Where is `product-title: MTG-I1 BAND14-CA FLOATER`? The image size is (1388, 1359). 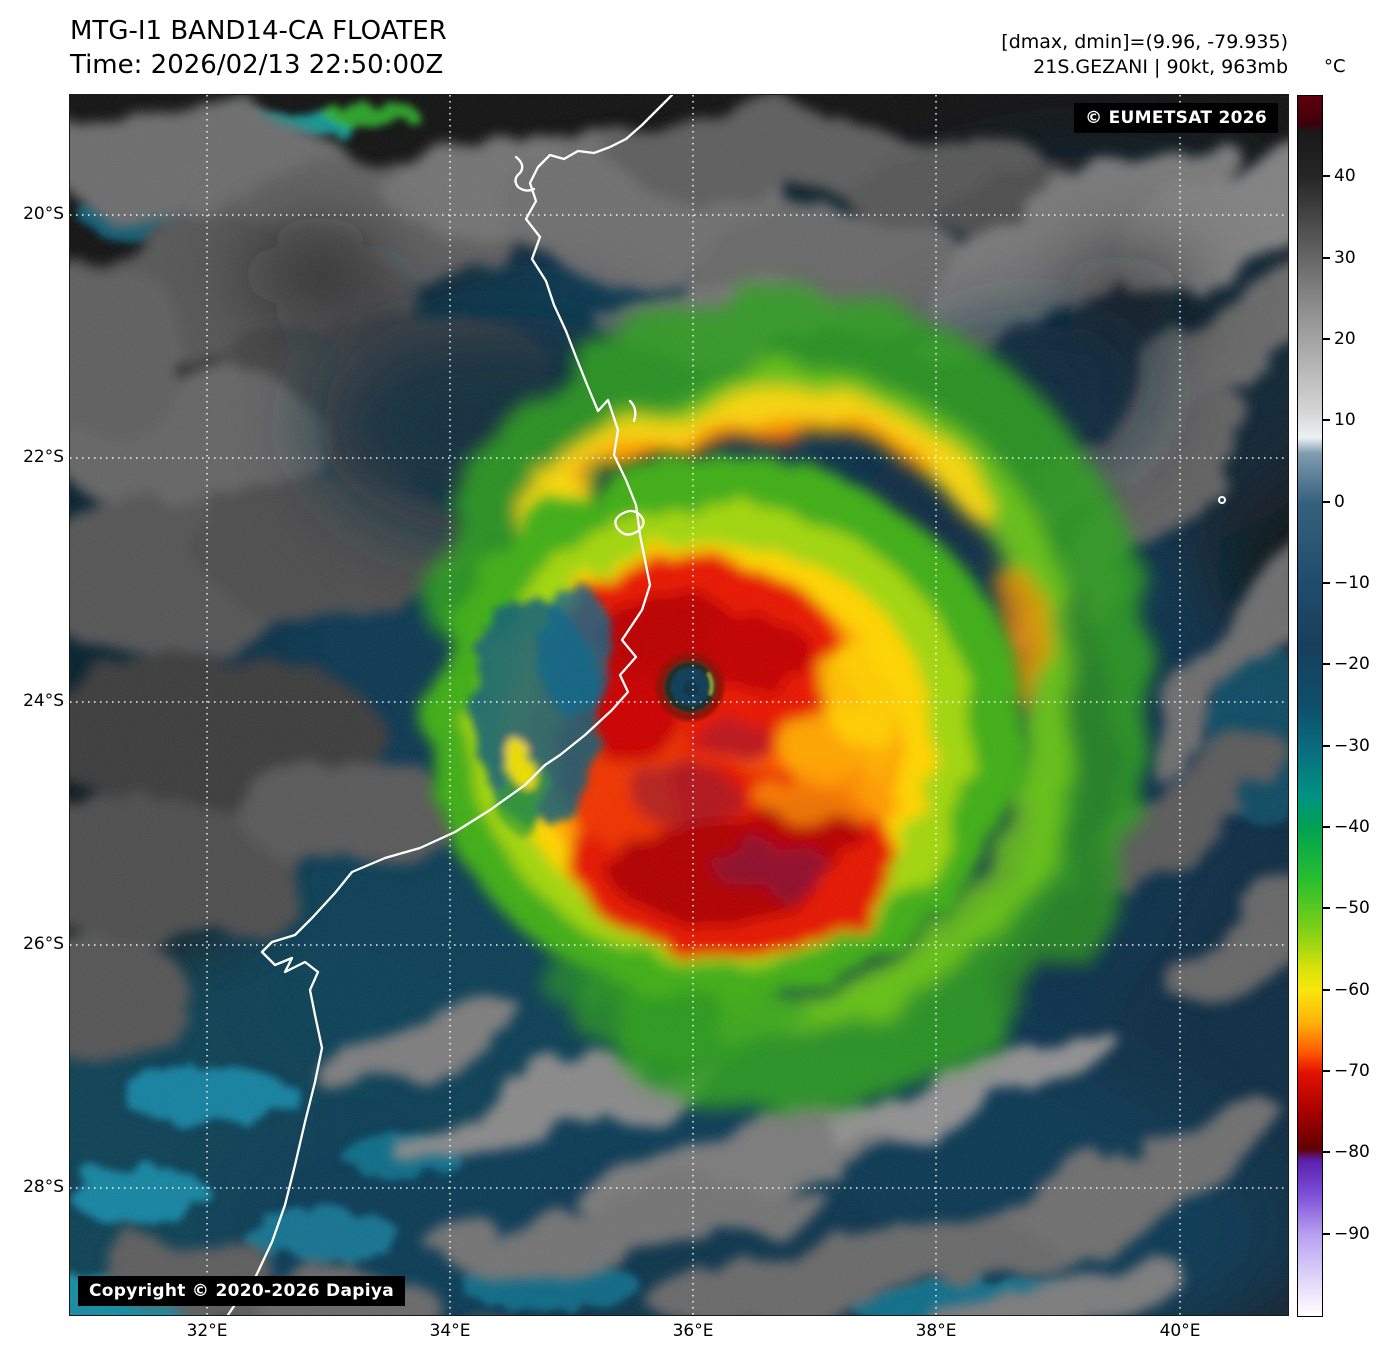
product-title: MTG-I1 BAND14-CA FLOATER is located at coordinates (258, 31).